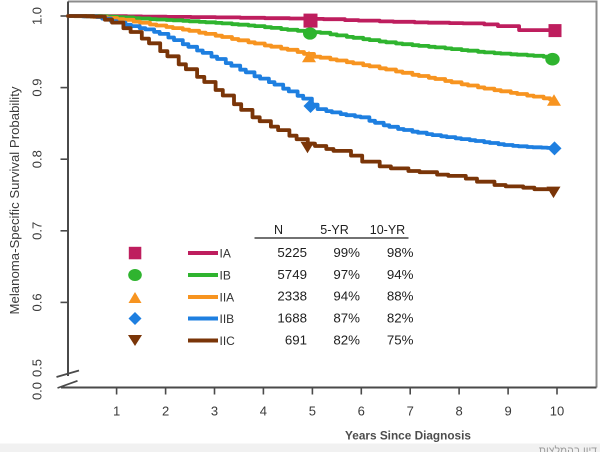 The height and width of the screenshot is (452, 600). Describe the element at coordinates (400, 296) in the screenshot. I see `svg-text: 88%` at that location.